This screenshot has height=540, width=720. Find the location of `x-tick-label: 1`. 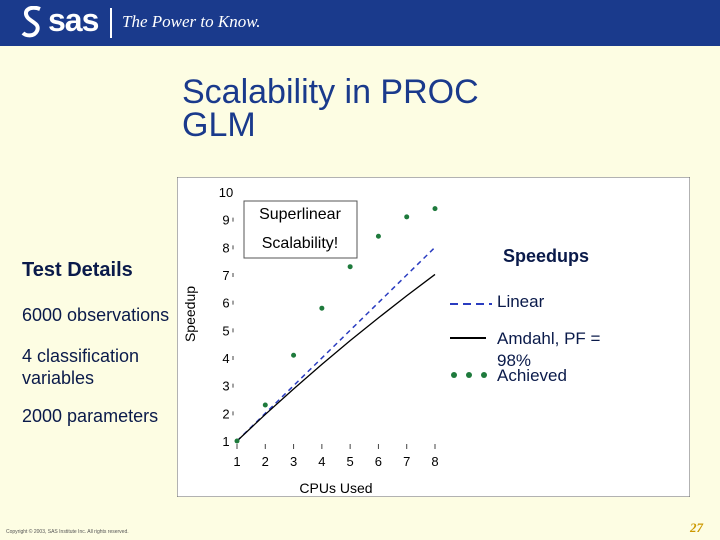

x-tick-label: 1 is located at coordinates (236, 461).